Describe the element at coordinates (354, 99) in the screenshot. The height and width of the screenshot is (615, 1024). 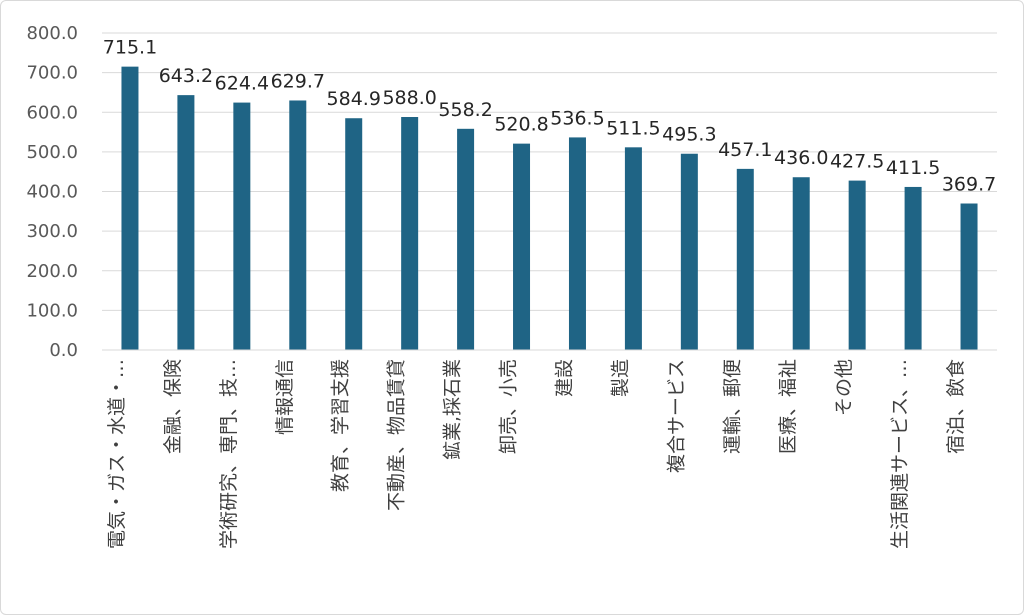
I see `data-label: 584.9` at that location.